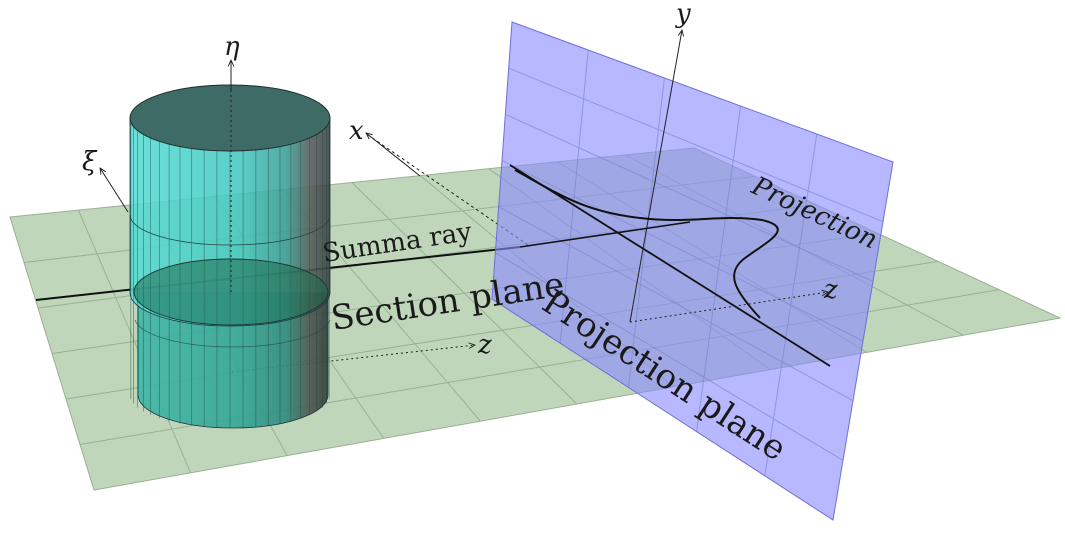  I want to click on cylinder-top, so click(230, 118).